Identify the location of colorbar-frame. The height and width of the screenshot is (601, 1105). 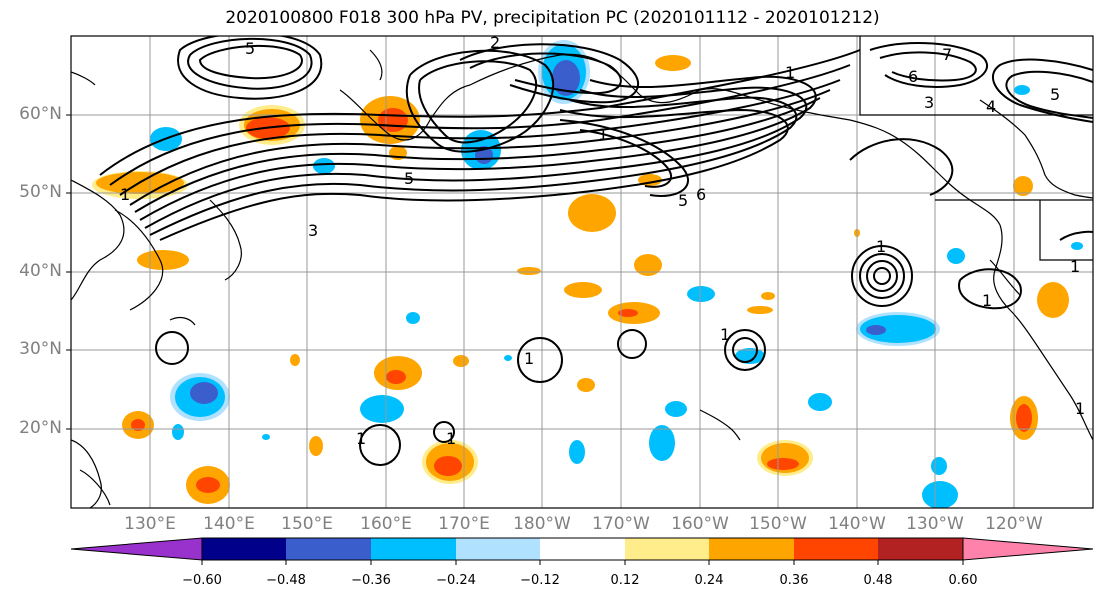
(582, 549).